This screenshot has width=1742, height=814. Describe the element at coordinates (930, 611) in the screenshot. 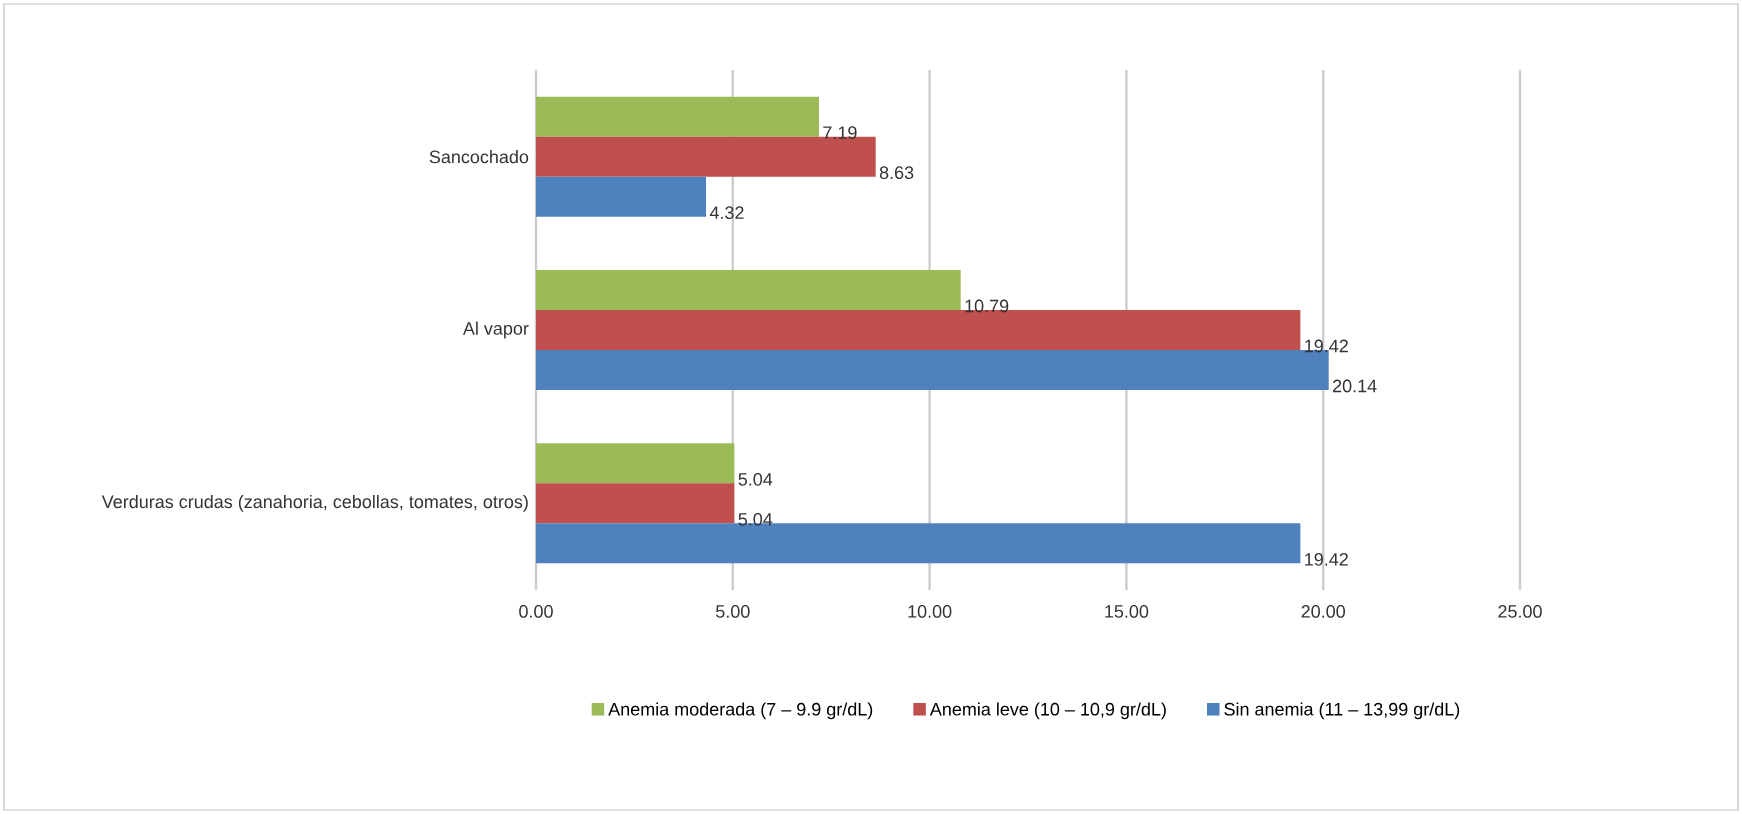

I see `x-tick-label: 10.00` at that location.